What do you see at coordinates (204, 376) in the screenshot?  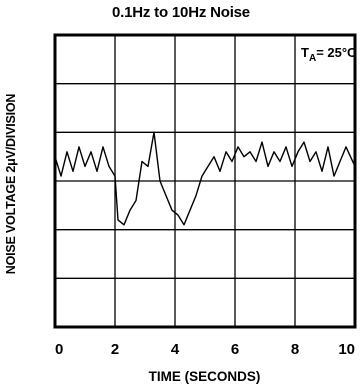 I see `x-axis-label: TIME (SECONDS)` at bounding box center [204, 376].